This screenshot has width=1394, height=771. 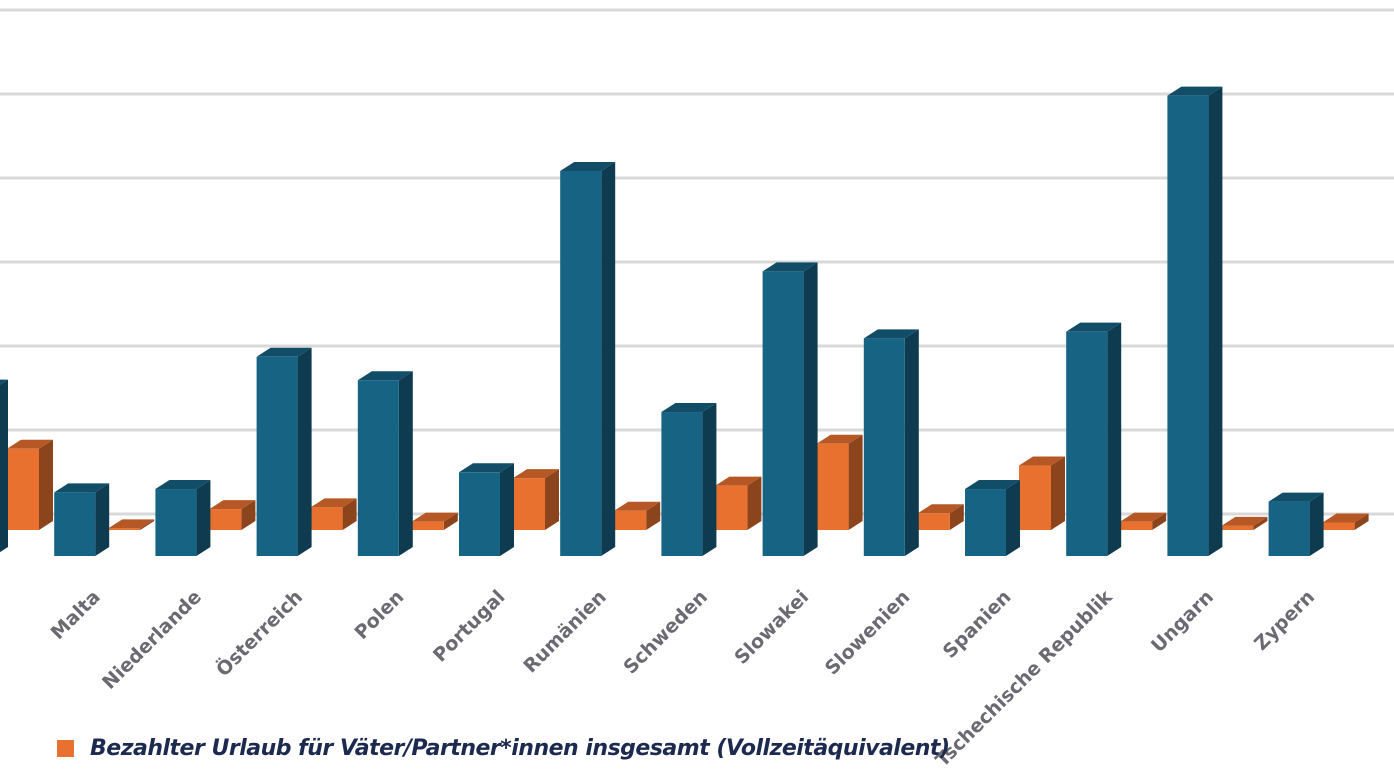 What do you see at coordinates (76, 615) in the screenshot?
I see `category-label: Malta` at bounding box center [76, 615].